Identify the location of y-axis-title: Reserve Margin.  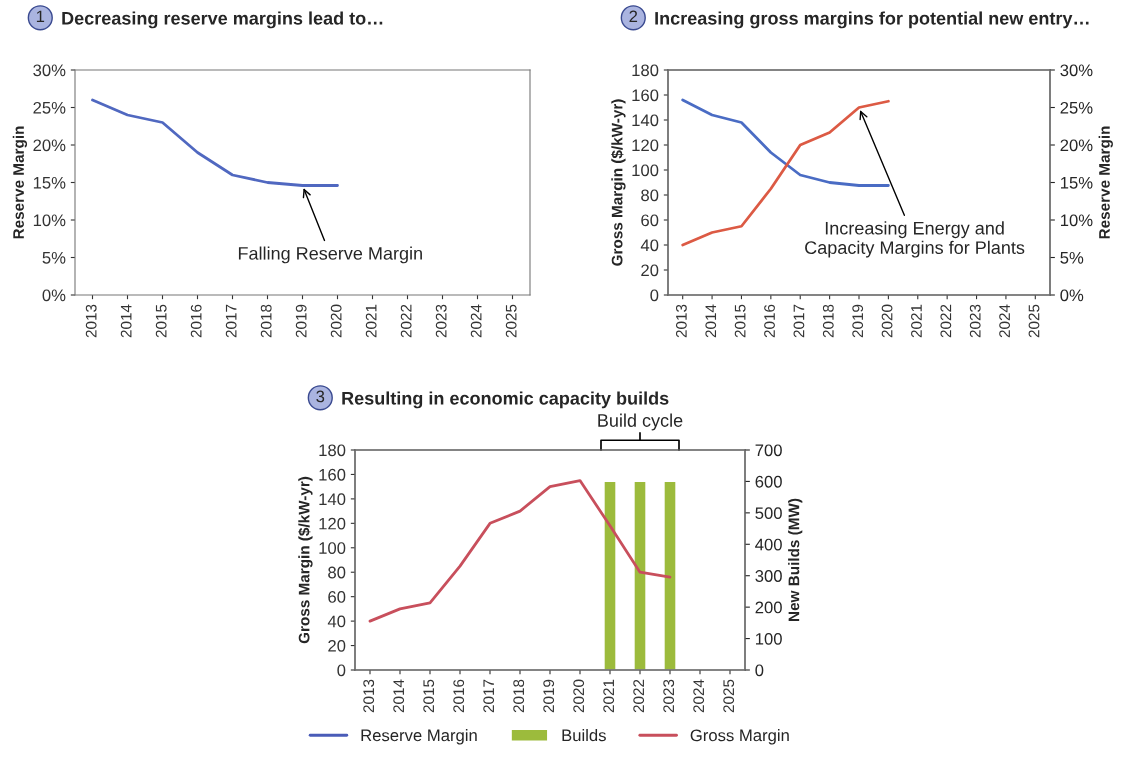
(20, 182).